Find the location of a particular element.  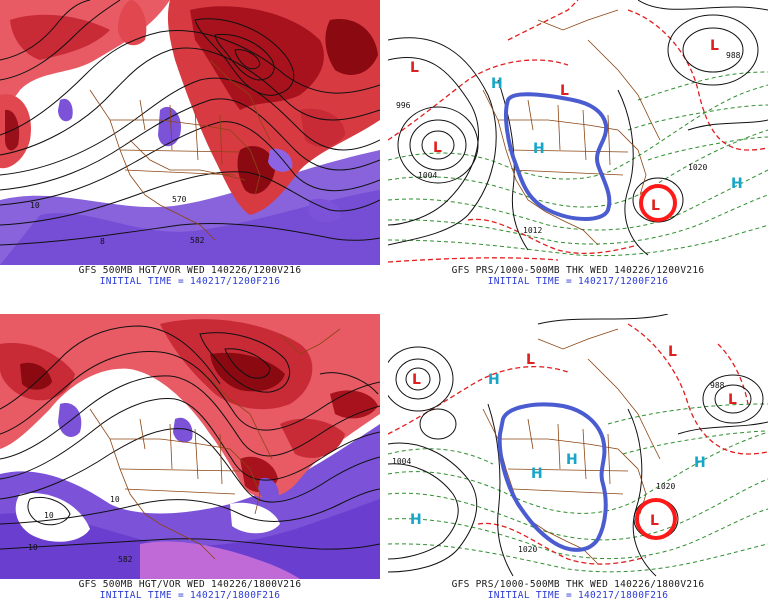

map-title: GFS 500MB HGT/VOR WED 140226/1200V216 is located at coordinates (190, 270).